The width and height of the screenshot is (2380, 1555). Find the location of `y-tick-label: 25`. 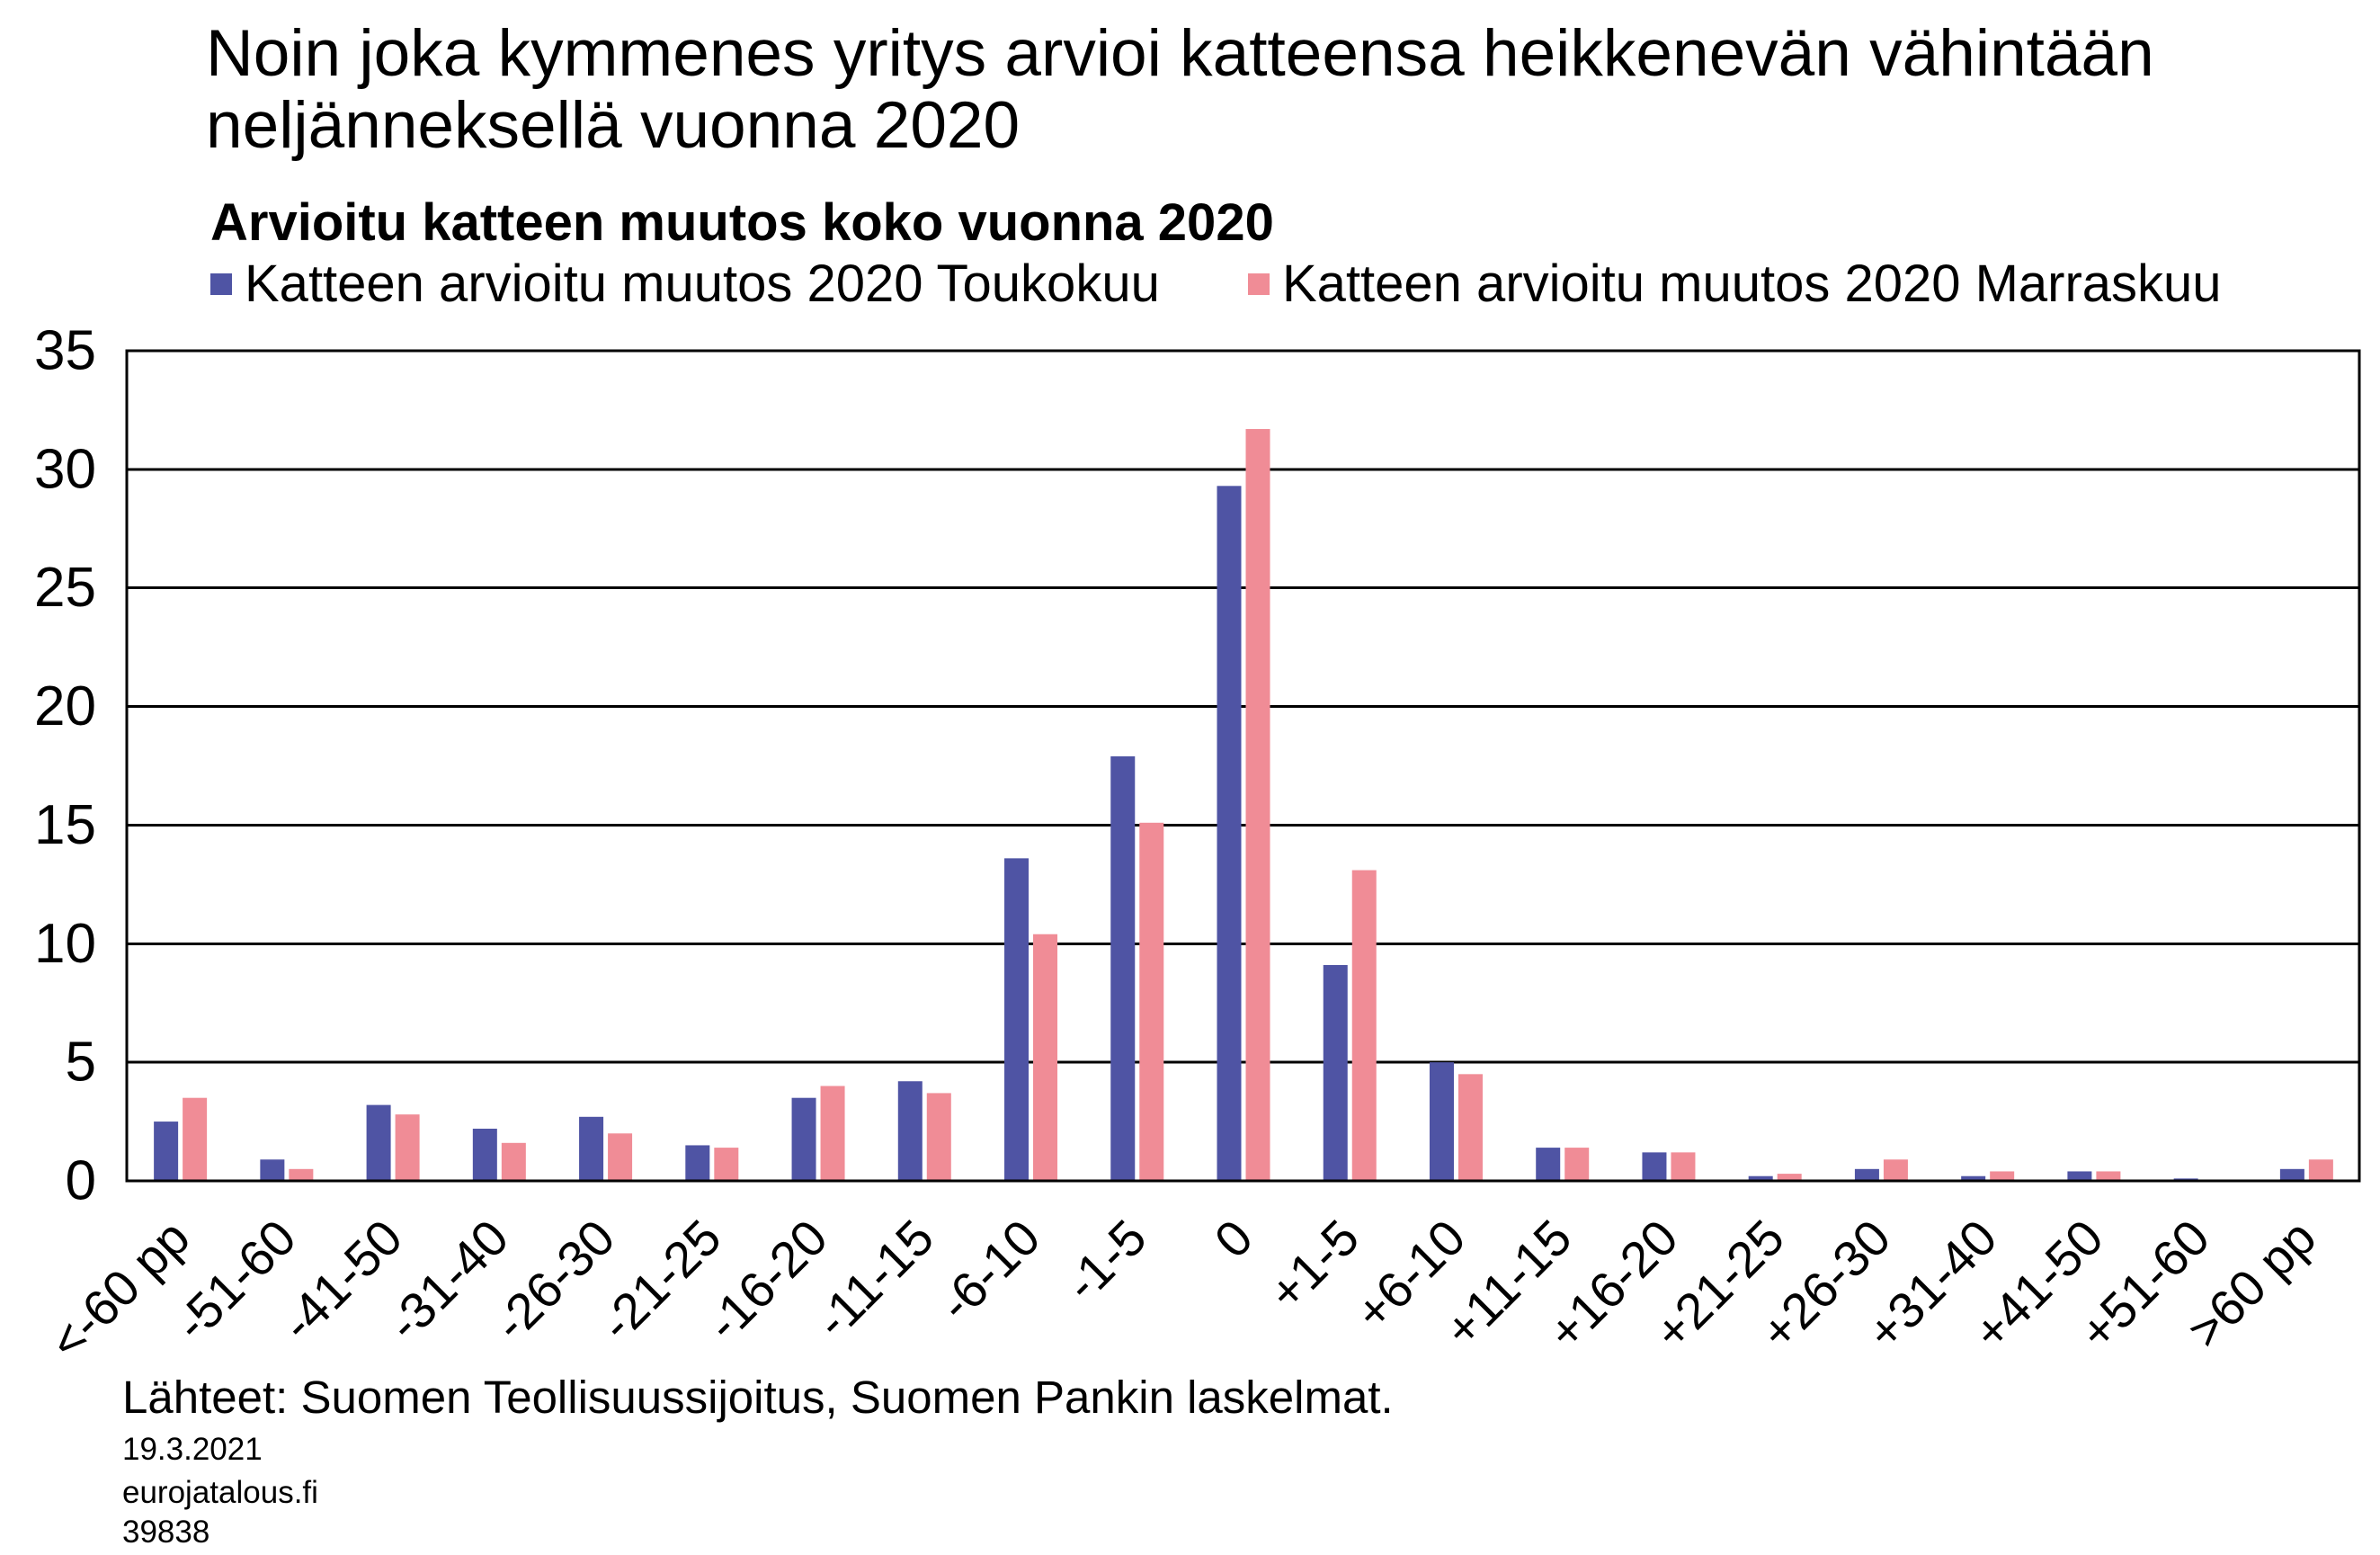

y-tick-label: 25 is located at coordinates (65, 588).